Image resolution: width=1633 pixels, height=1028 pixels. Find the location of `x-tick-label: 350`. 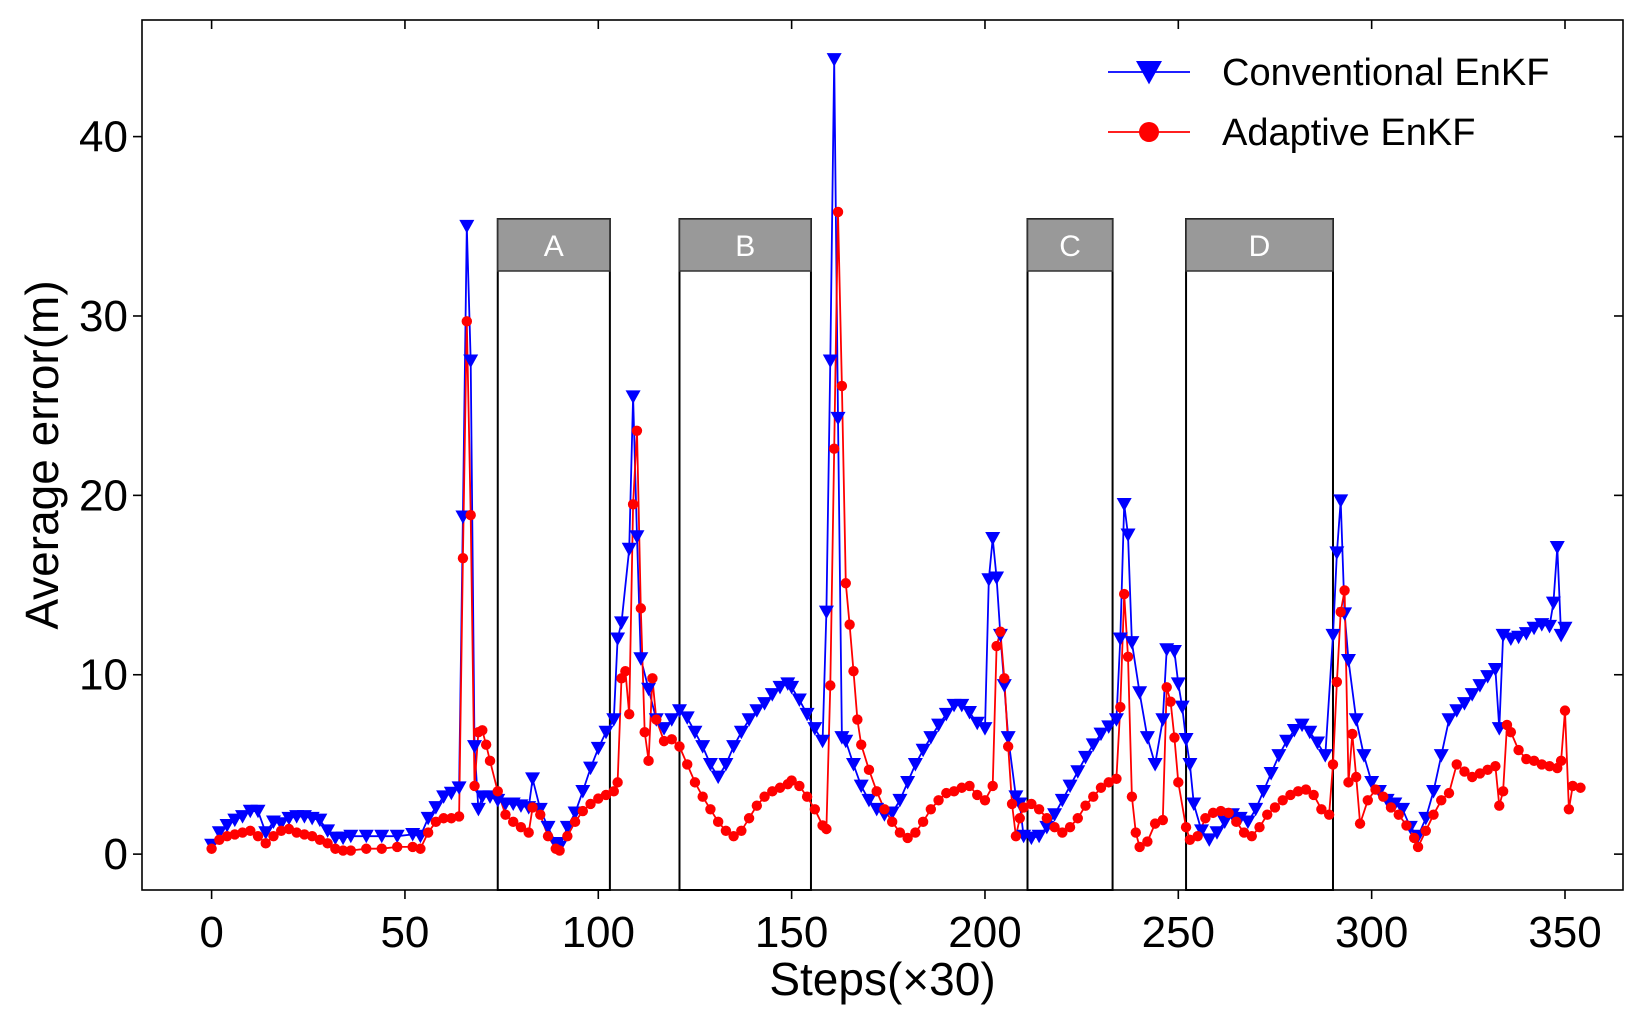

x-tick-label: 350 is located at coordinates (1564, 932).